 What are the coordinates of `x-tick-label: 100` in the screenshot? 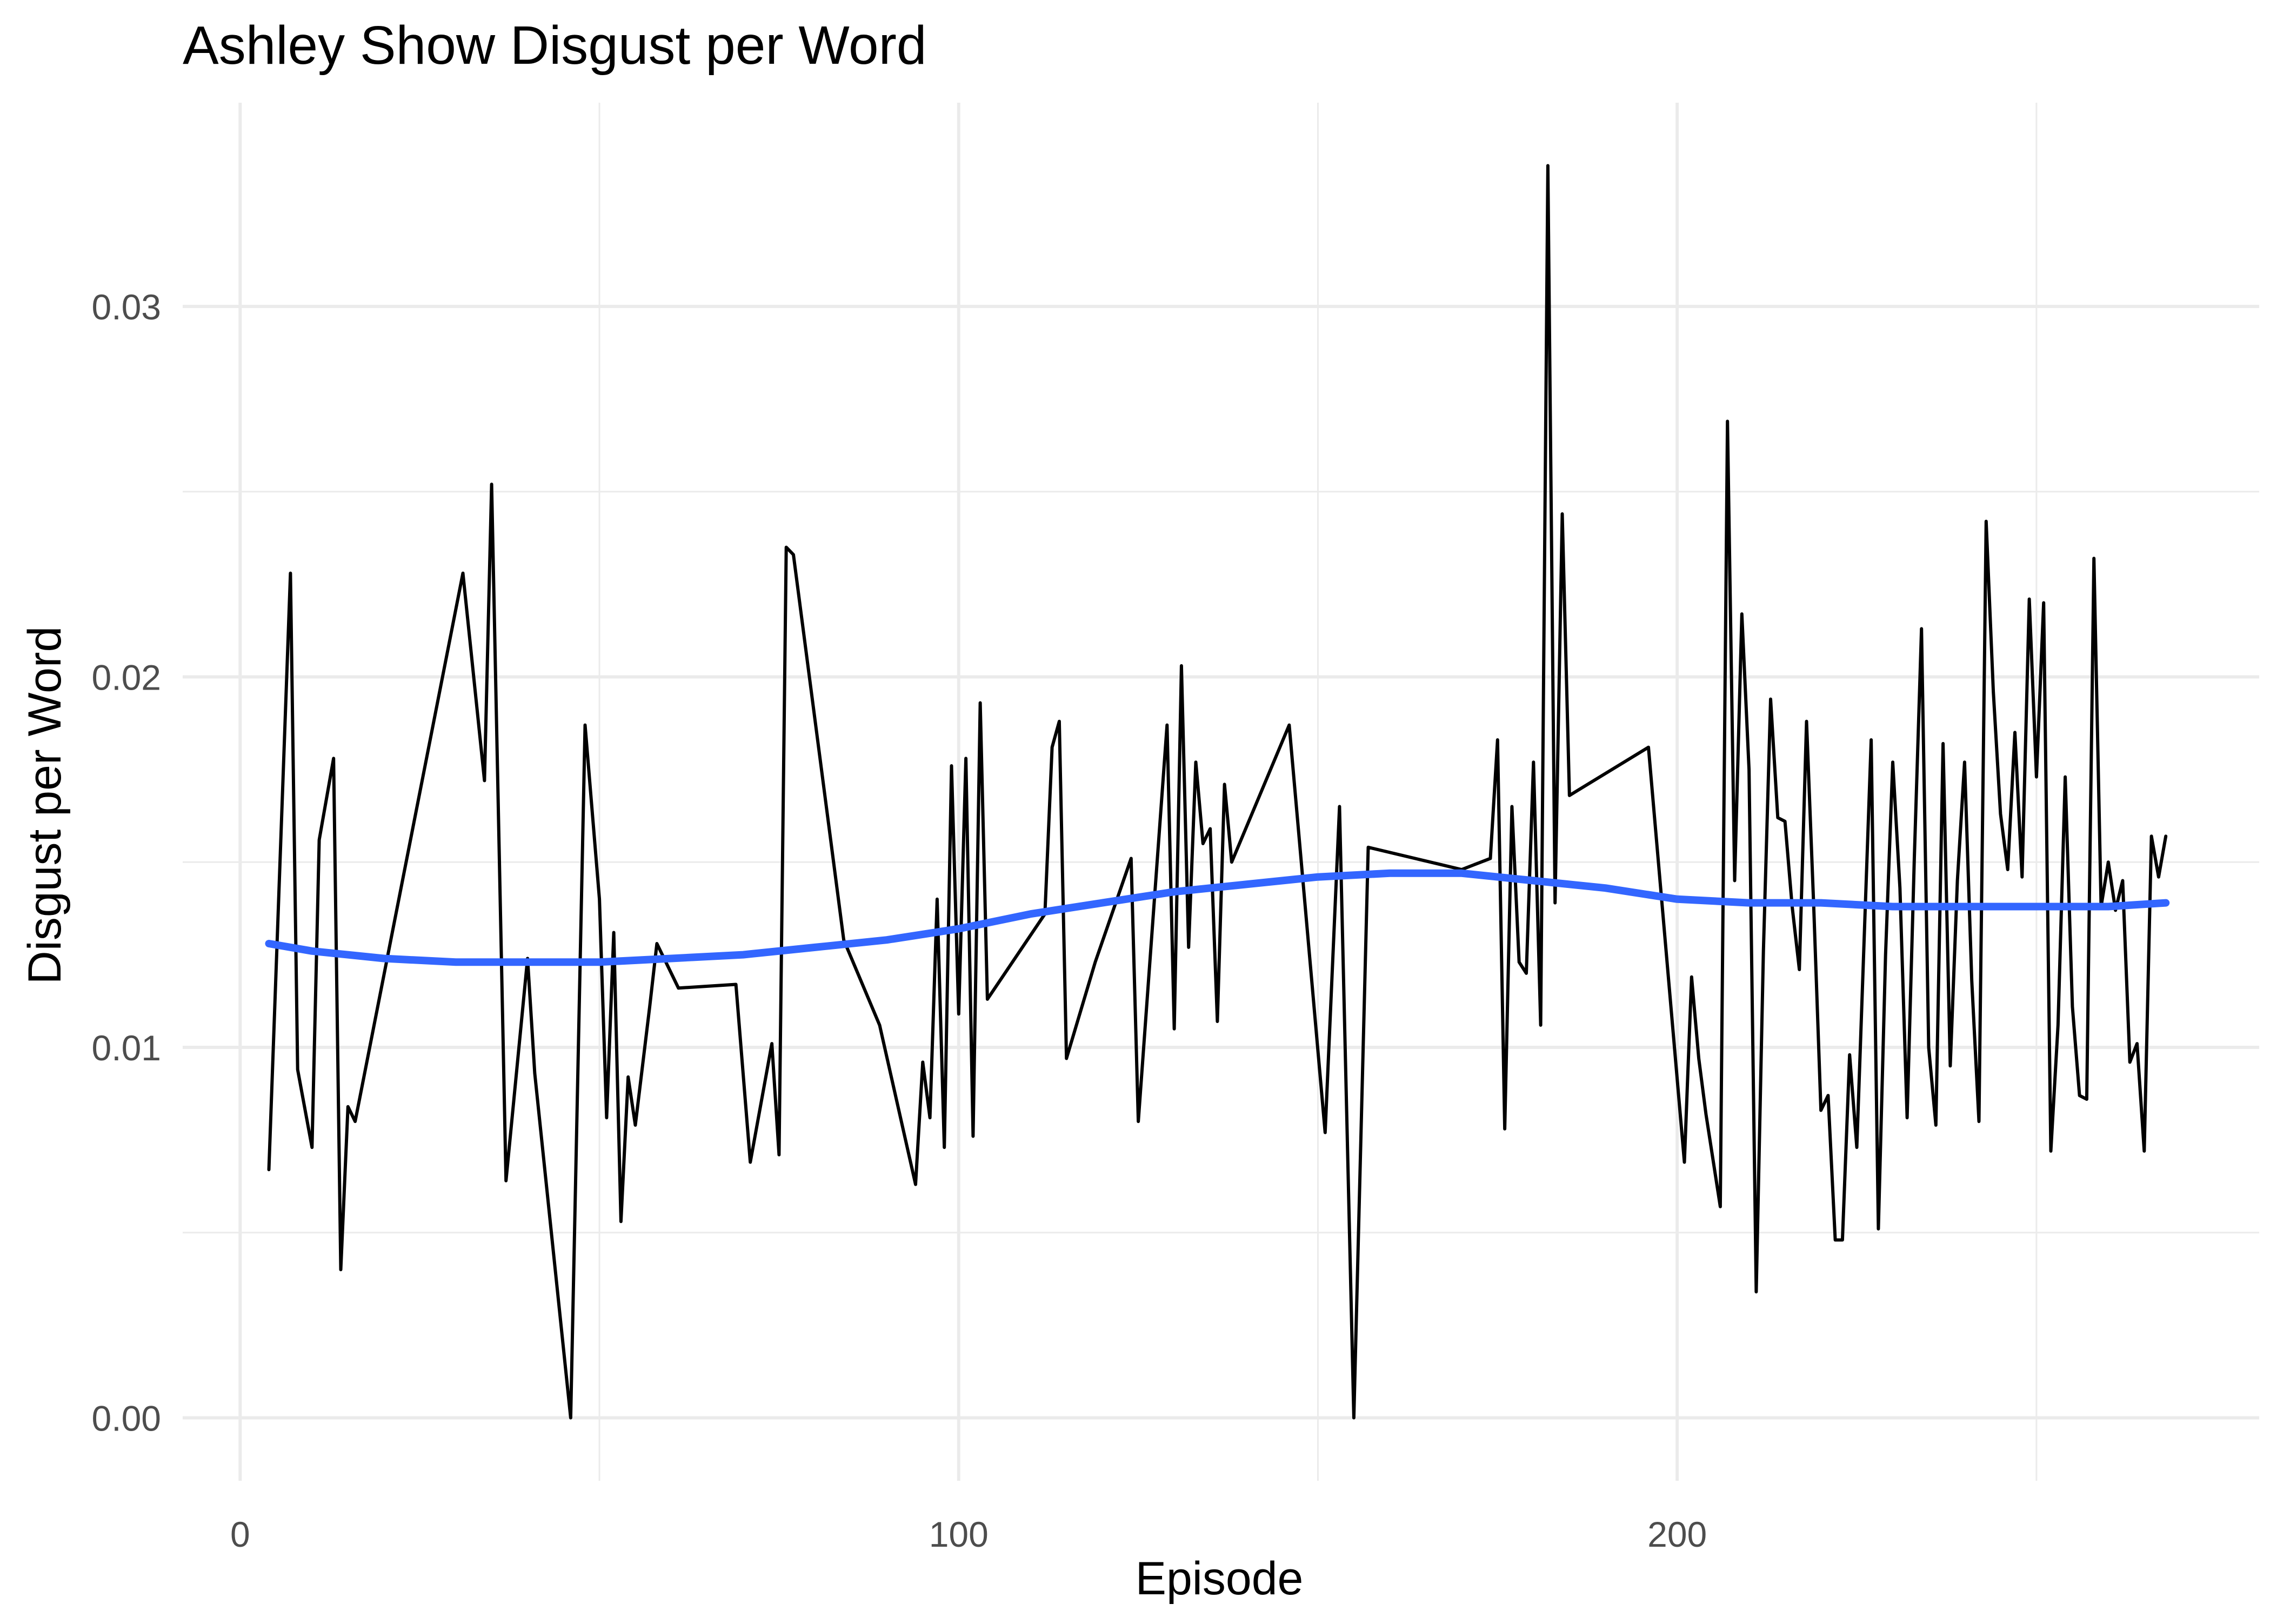 It's located at (959, 1534).